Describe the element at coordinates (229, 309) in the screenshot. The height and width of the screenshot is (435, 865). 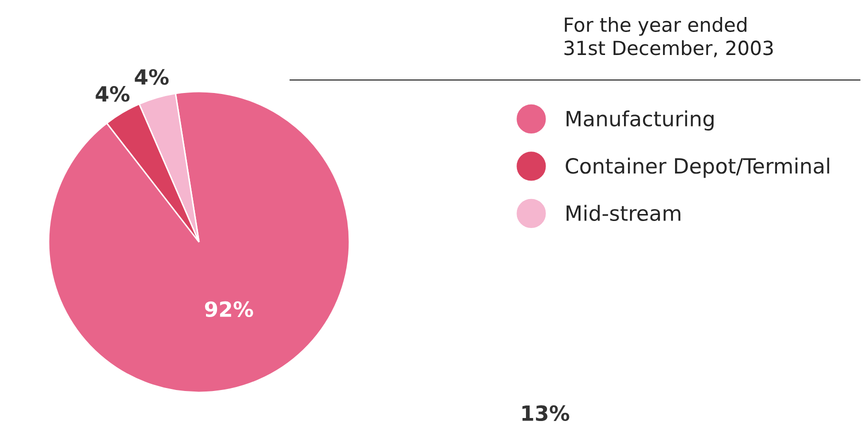
I see `data-label: 92%` at that location.